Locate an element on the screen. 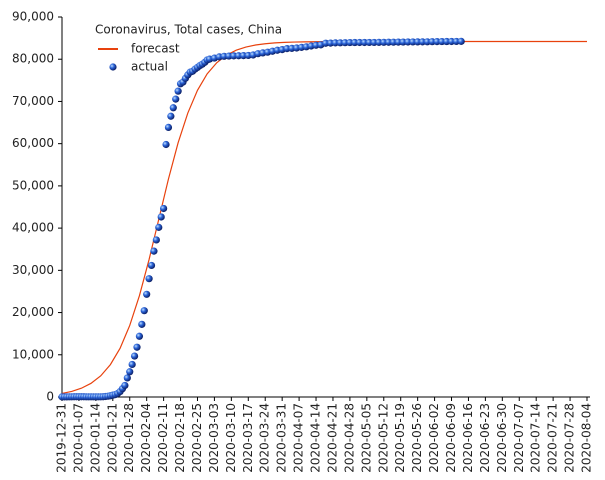  x-tick-label: 2020-05-05 is located at coordinates (366, 438).